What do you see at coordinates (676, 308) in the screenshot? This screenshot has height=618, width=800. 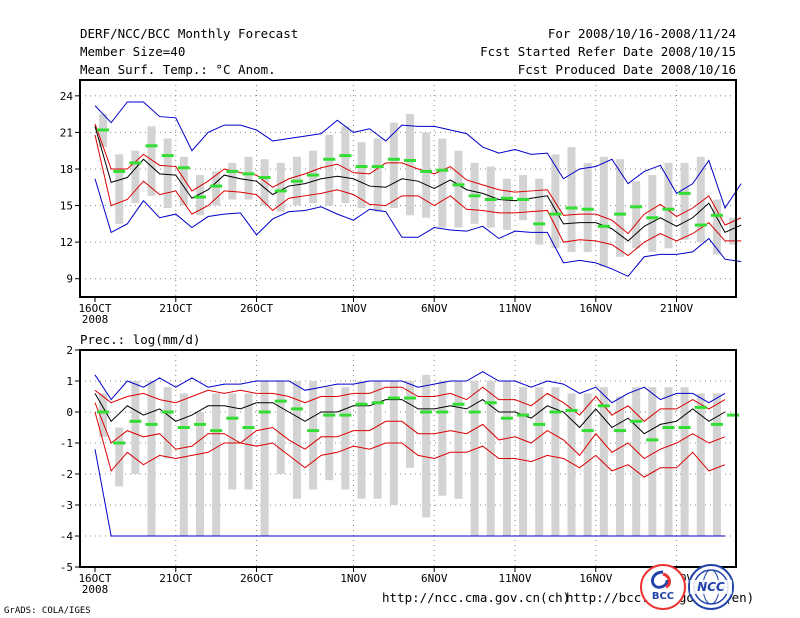 I see `temp-xtick-label: 21NOV` at bounding box center [676, 308].